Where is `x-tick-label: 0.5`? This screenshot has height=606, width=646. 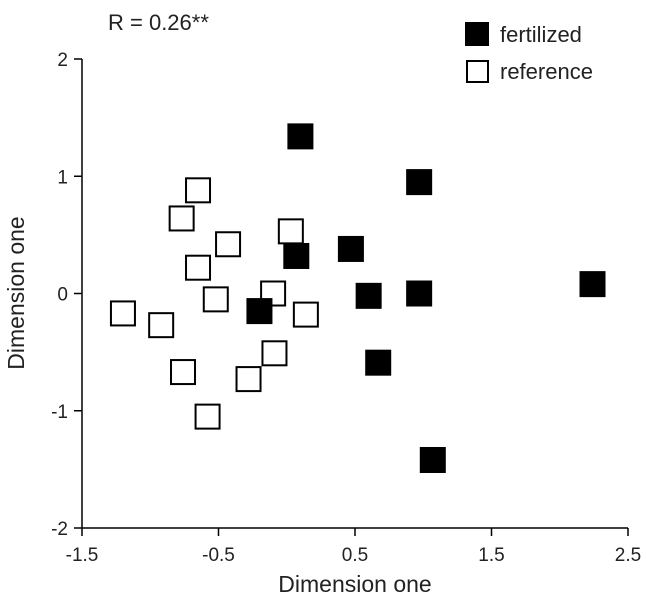 x-tick-label: 0.5 is located at coordinates (355, 555).